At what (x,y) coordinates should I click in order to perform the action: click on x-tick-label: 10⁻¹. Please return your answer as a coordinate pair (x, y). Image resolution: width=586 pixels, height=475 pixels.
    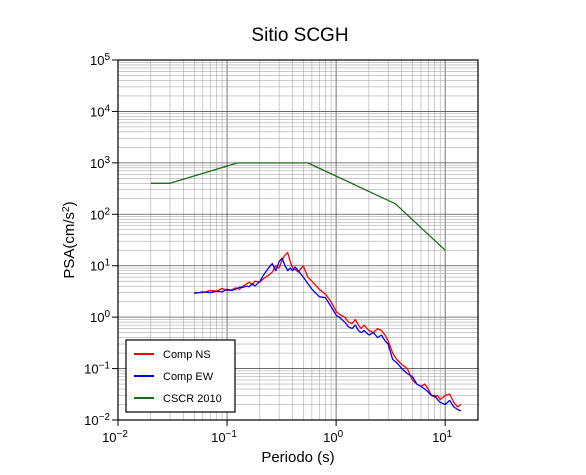
    Looking at the image, I should click on (224, 437).